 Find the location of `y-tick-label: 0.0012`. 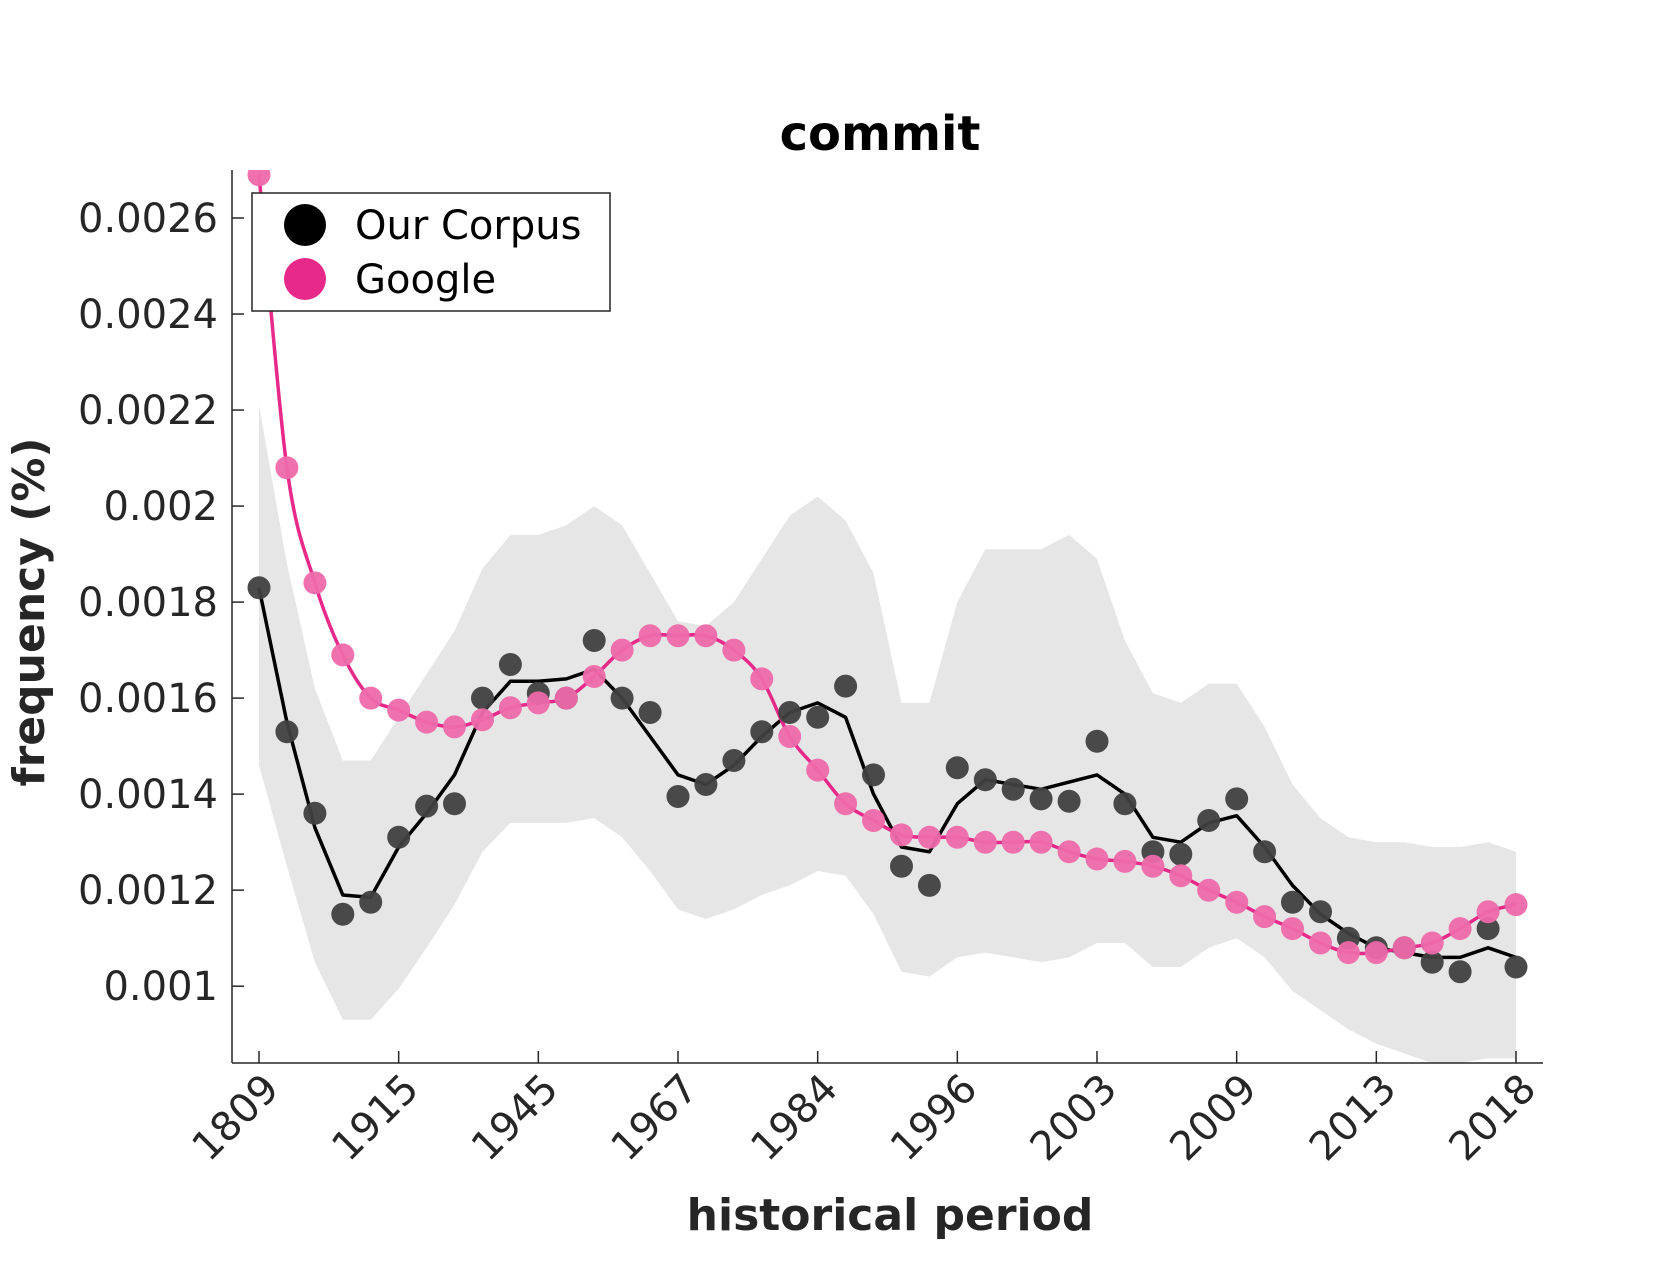

y-tick-label: 0.0012 is located at coordinates (148, 891).